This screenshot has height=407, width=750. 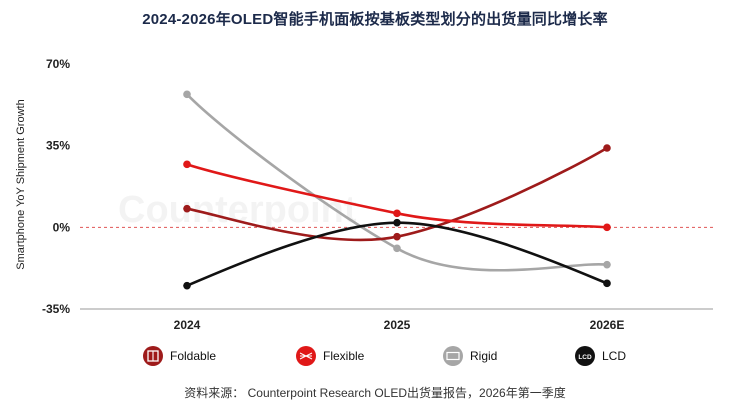 I want to click on rigid-panel-icon, so click(x=453, y=356).